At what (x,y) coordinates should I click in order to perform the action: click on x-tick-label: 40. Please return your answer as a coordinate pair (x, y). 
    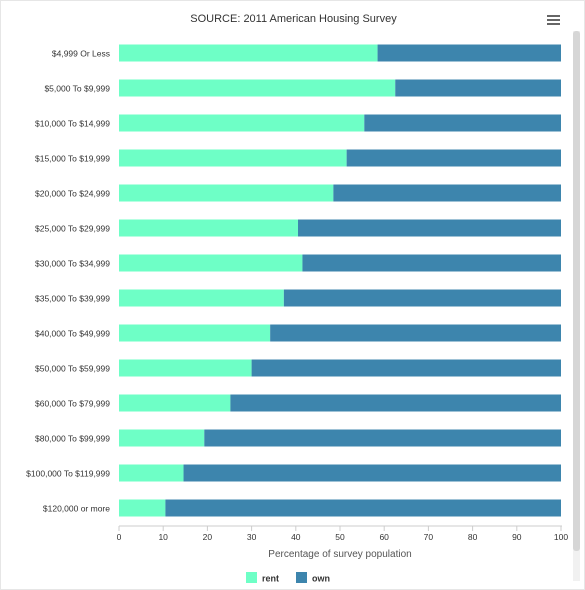
    Looking at the image, I should click on (296, 537).